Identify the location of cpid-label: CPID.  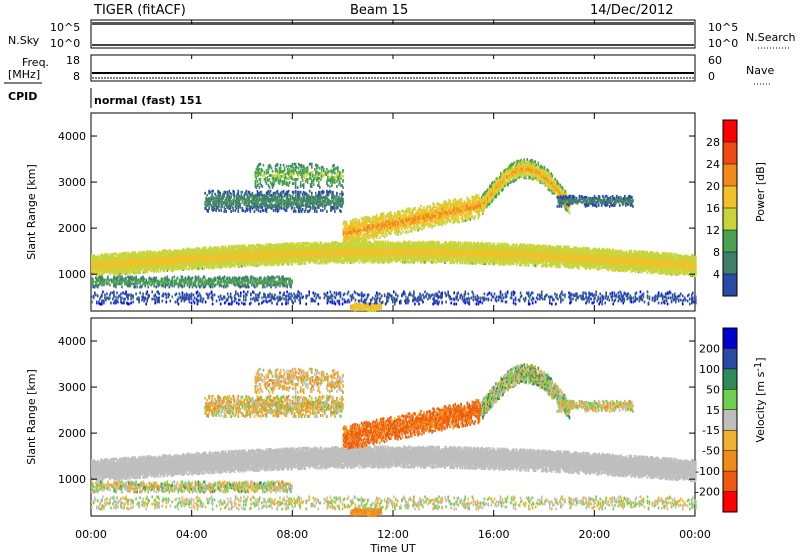
(22, 96).